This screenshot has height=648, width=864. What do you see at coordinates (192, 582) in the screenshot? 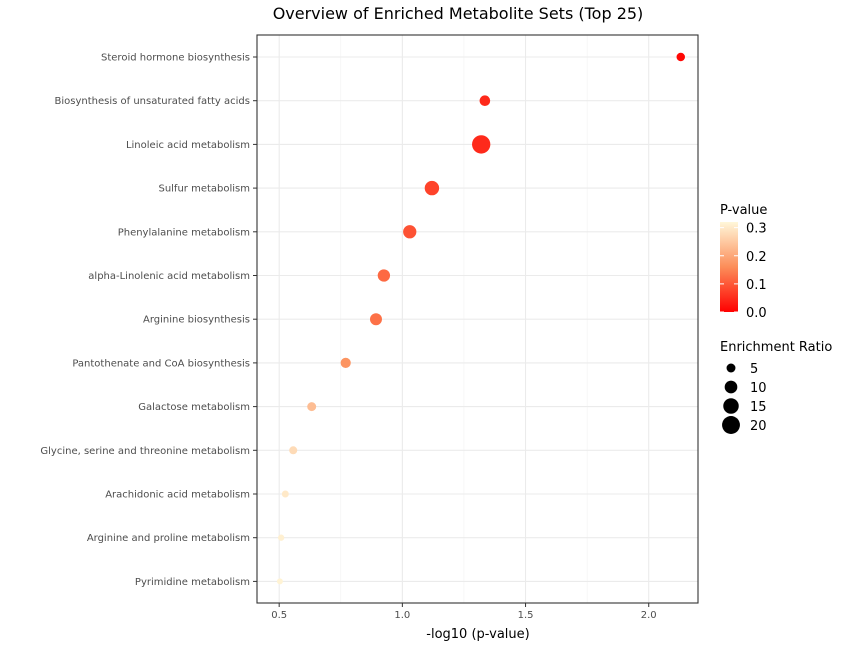
I see `y-tick-label: Pyrimidine metabolism` at bounding box center [192, 582].